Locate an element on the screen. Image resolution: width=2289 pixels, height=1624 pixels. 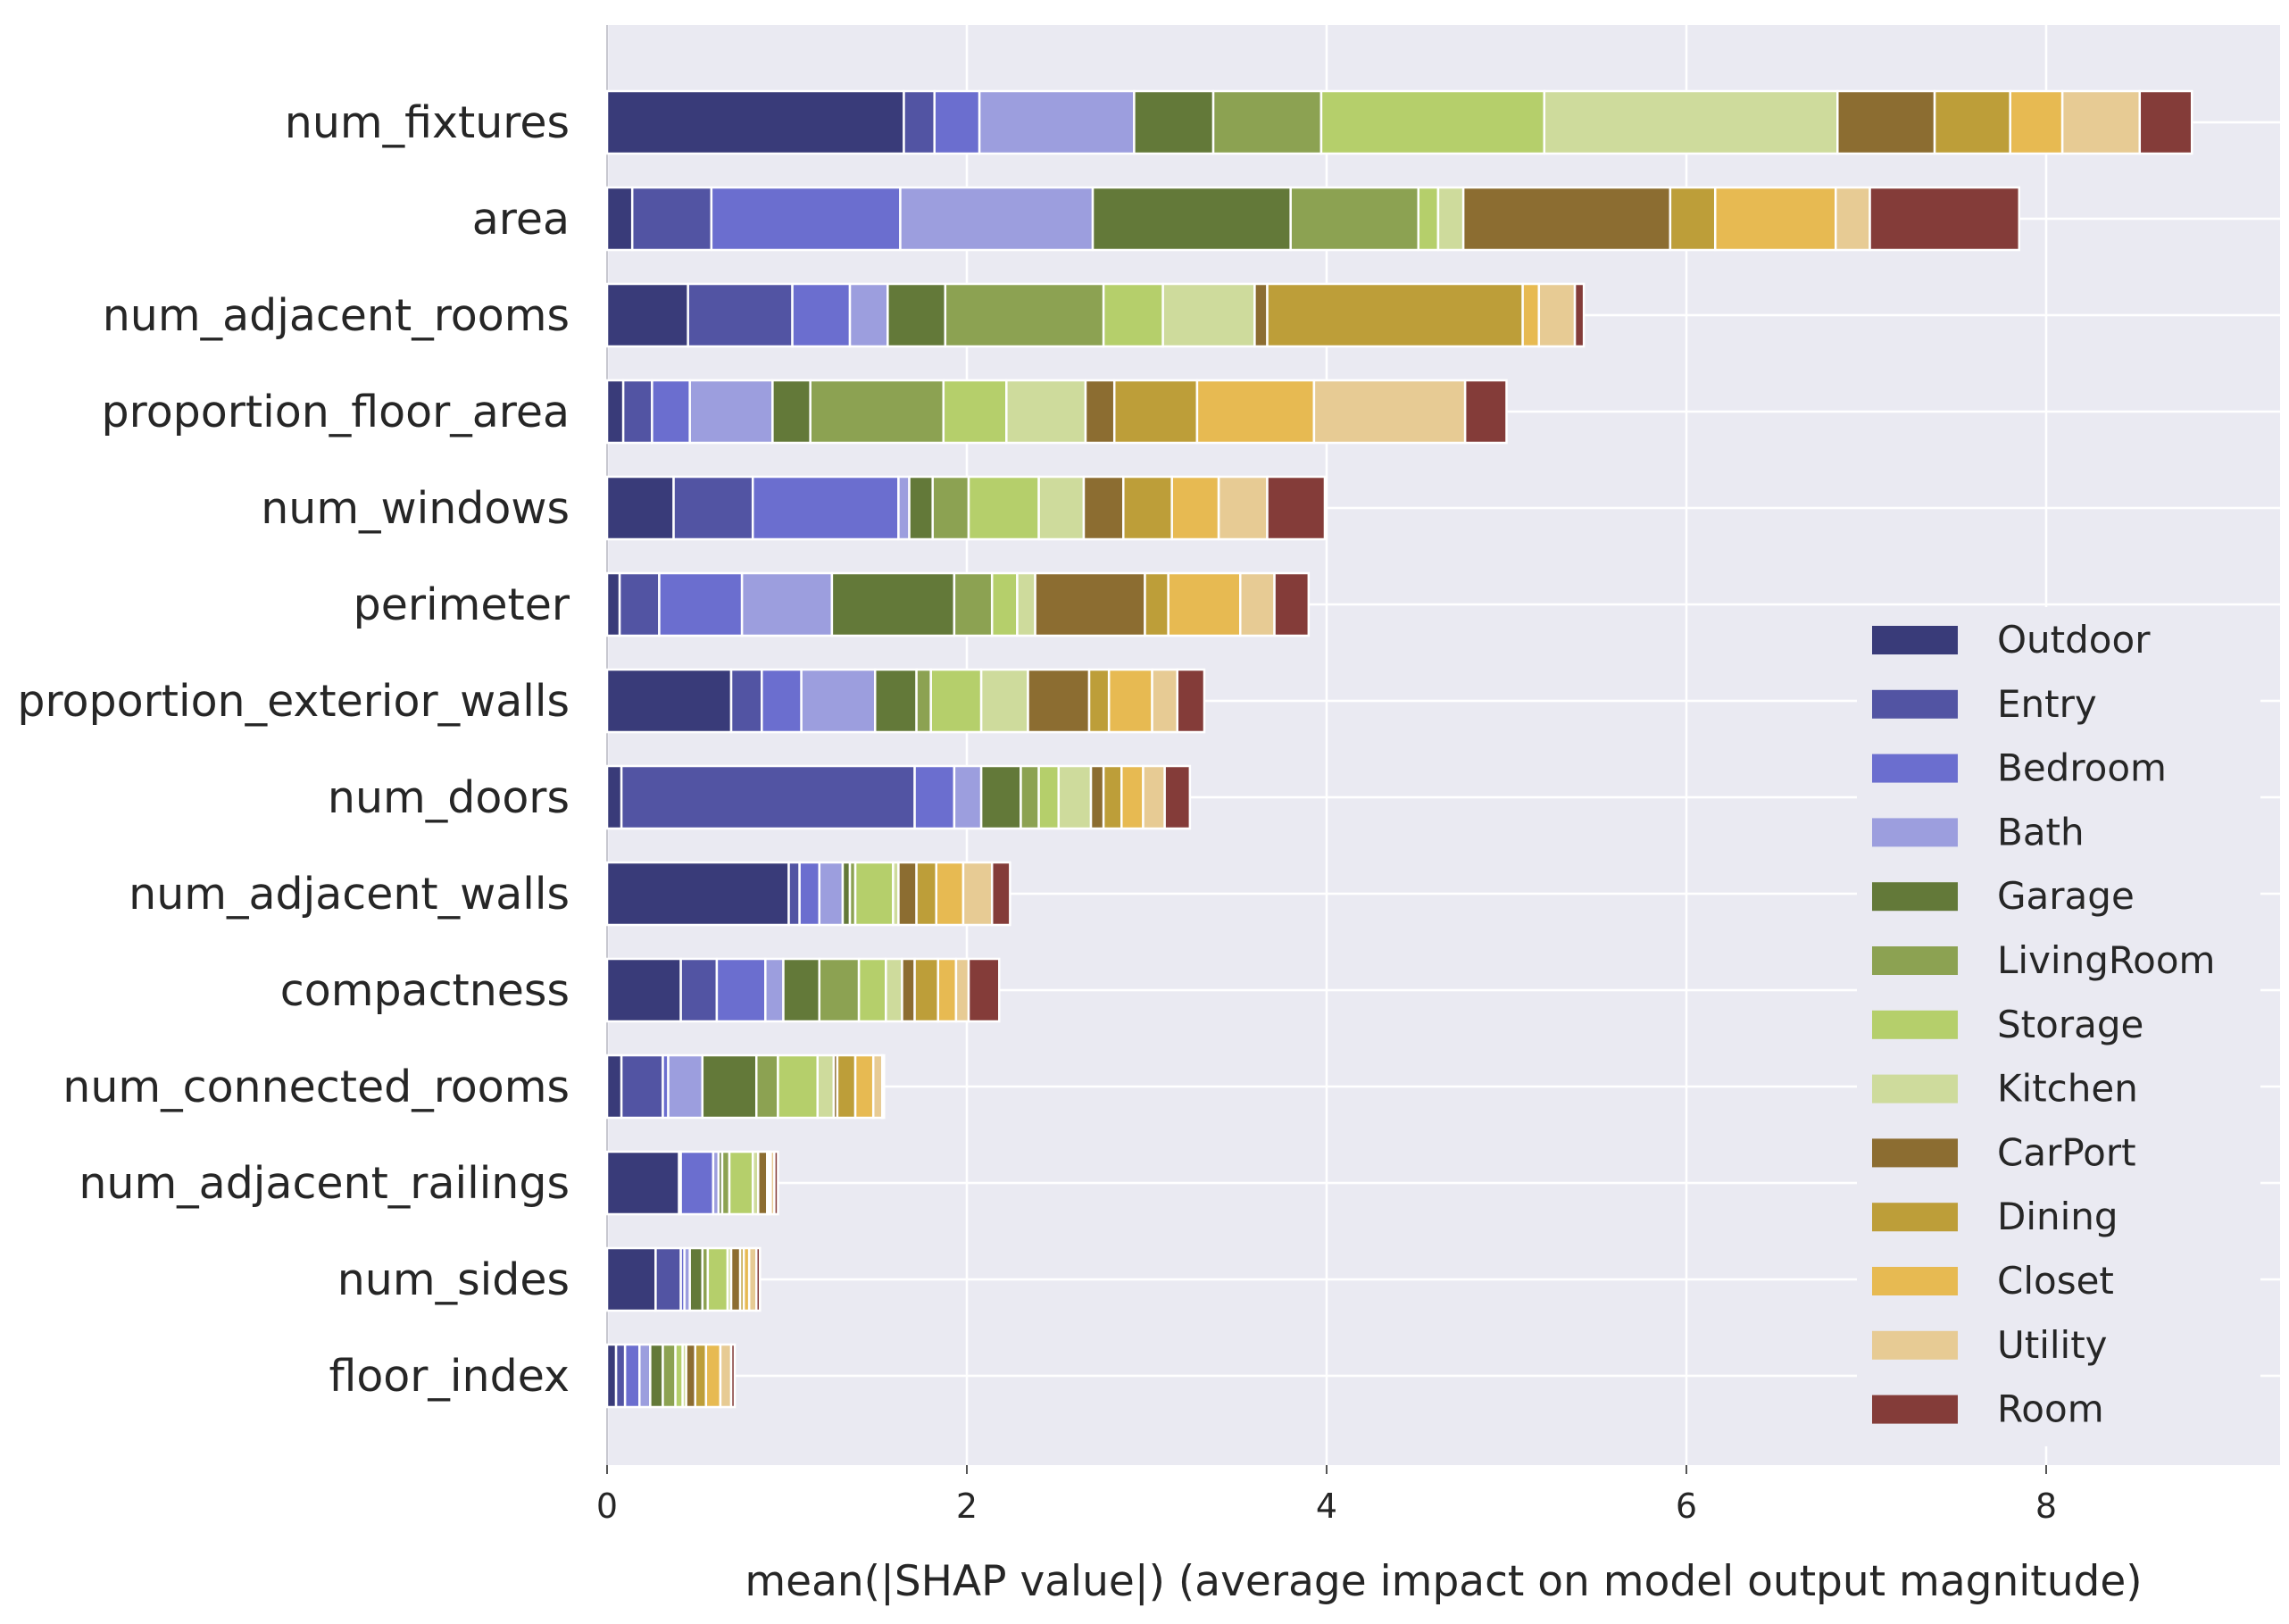
legend-label: Entry is located at coordinates (2047, 704).